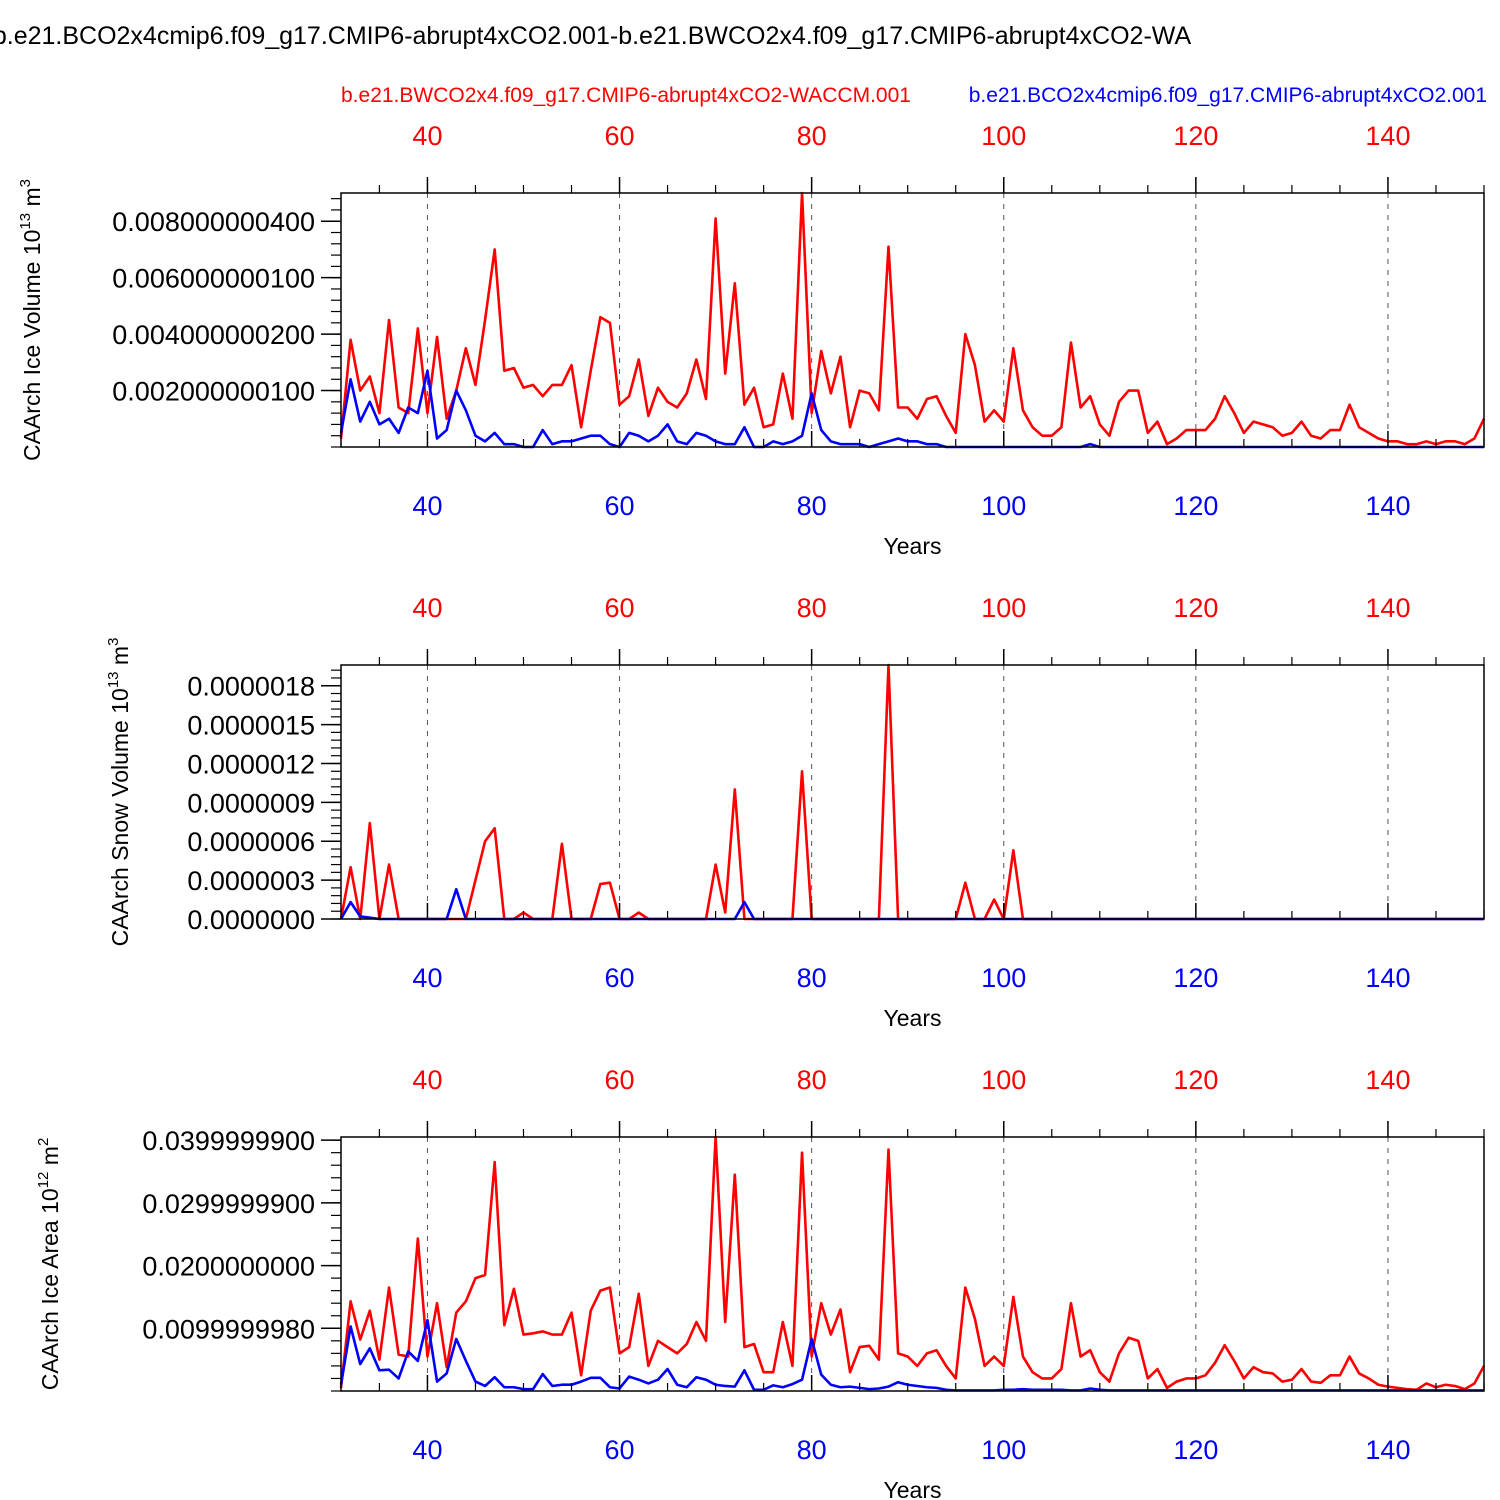 The height and width of the screenshot is (1500, 1500). I want to click on y-axis-label: CAArch Ice Volume 1013 m3, so click(31, 320).